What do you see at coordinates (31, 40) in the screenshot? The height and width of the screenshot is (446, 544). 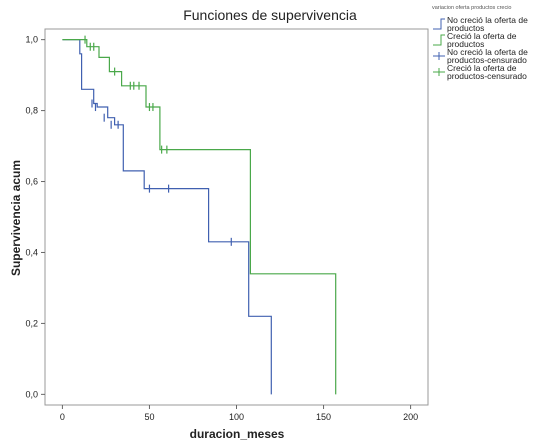 I see `y-tick-label: 1,0` at bounding box center [31, 40].